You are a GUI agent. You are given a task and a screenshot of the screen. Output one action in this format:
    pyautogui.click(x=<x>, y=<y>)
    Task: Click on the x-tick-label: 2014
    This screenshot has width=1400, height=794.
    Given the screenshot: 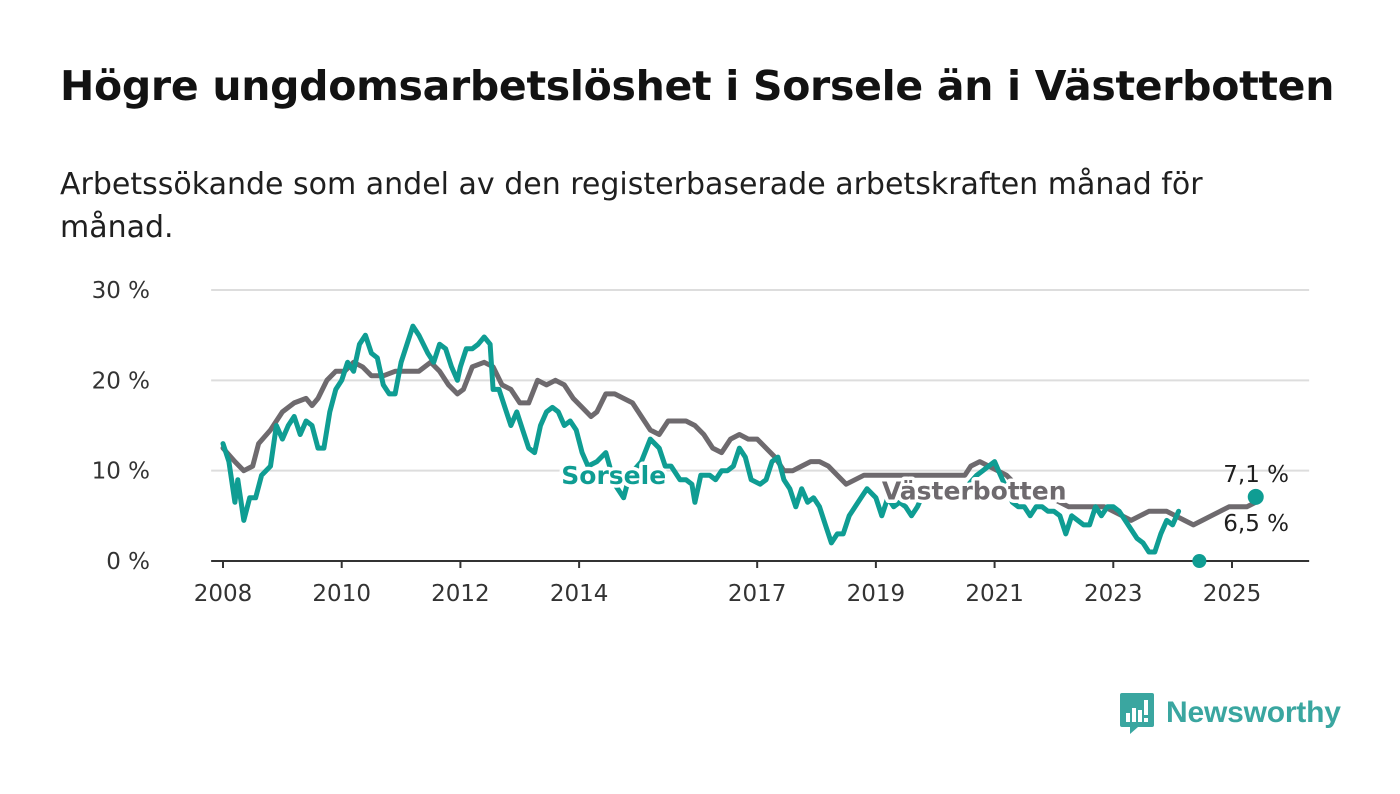 What is the action you would take?
    pyautogui.click(x=579, y=594)
    